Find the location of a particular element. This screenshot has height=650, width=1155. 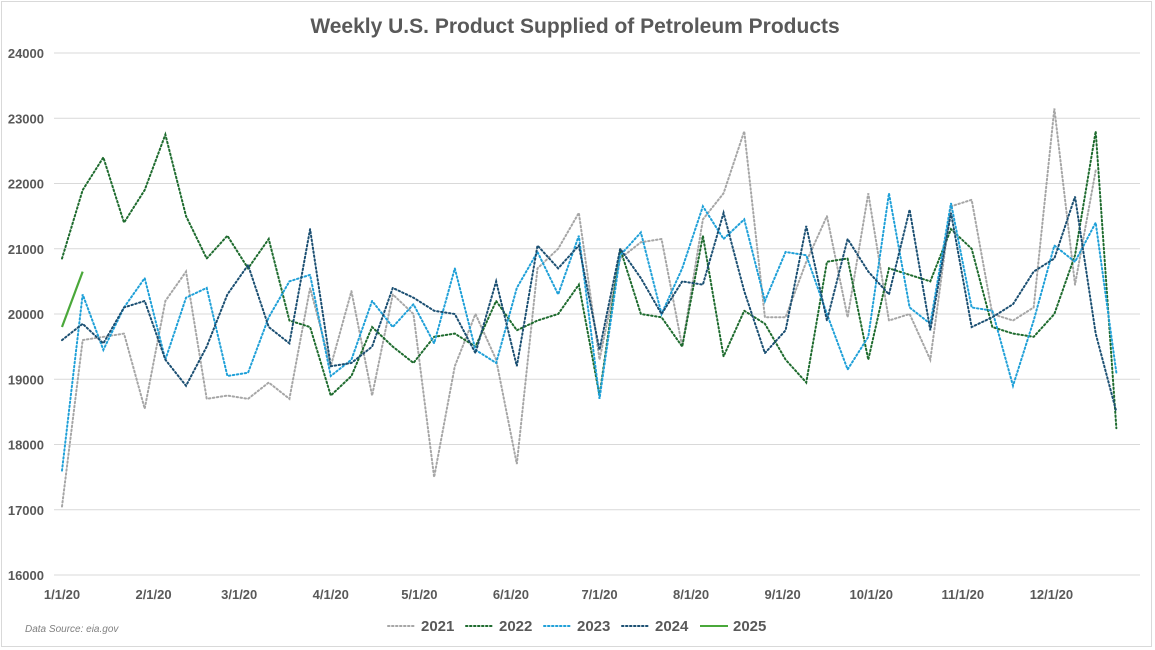

x-tick-label: 3/1/20 is located at coordinates (239, 594).